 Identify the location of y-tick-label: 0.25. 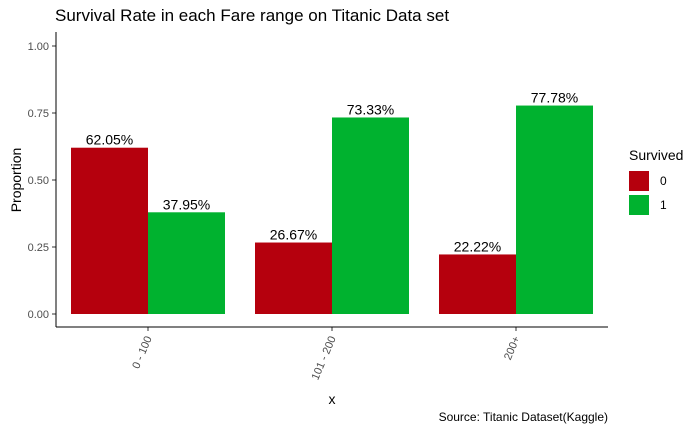
(38, 248).